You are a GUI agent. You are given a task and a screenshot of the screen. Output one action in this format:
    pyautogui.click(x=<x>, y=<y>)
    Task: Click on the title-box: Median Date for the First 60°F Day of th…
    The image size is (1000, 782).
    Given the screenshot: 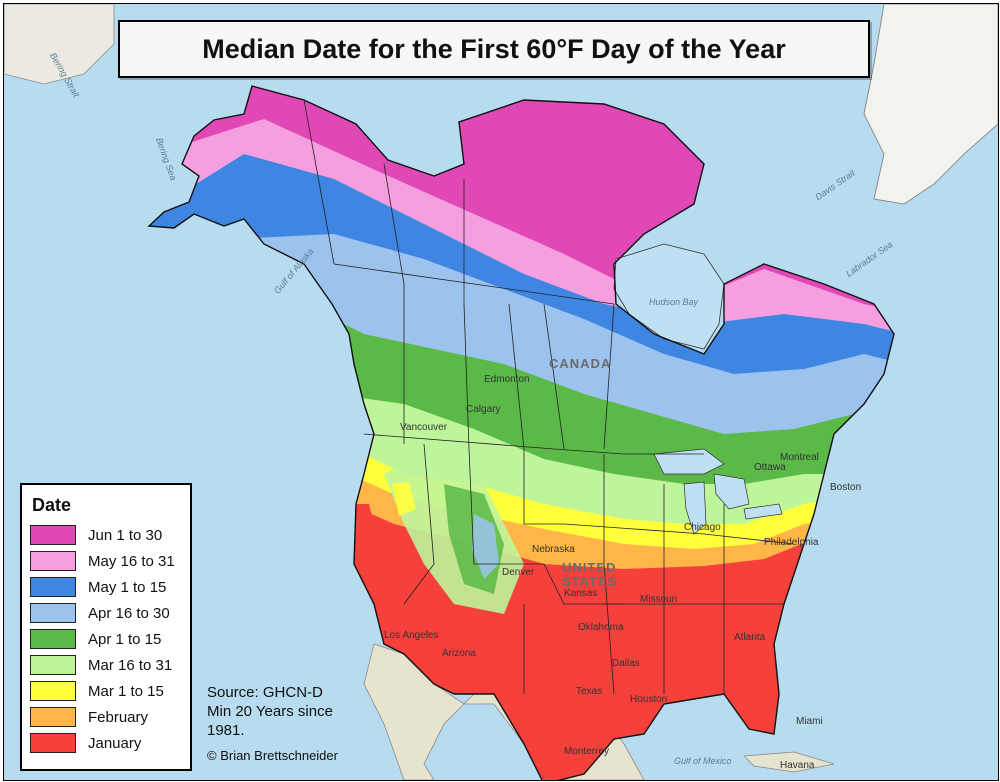 What is the action you would take?
    pyautogui.click(x=494, y=49)
    